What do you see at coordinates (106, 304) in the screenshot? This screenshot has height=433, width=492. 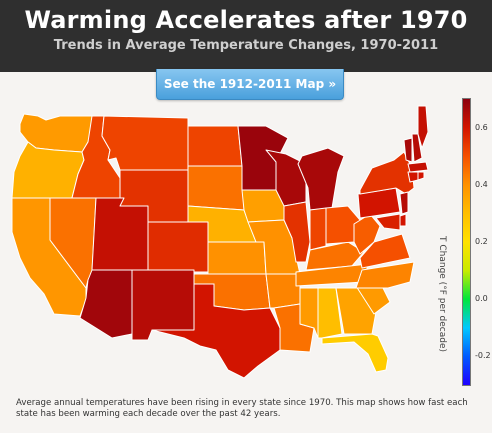 I see `state-az` at bounding box center [106, 304].